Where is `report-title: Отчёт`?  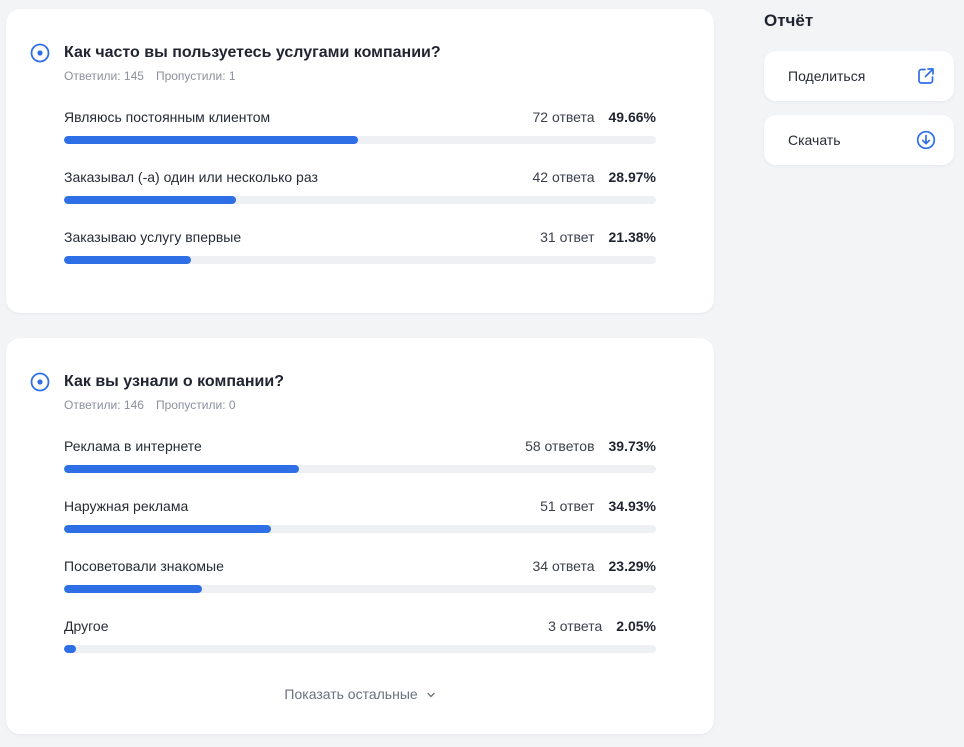
report-title: Отчёт is located at coordinates (789, 20).